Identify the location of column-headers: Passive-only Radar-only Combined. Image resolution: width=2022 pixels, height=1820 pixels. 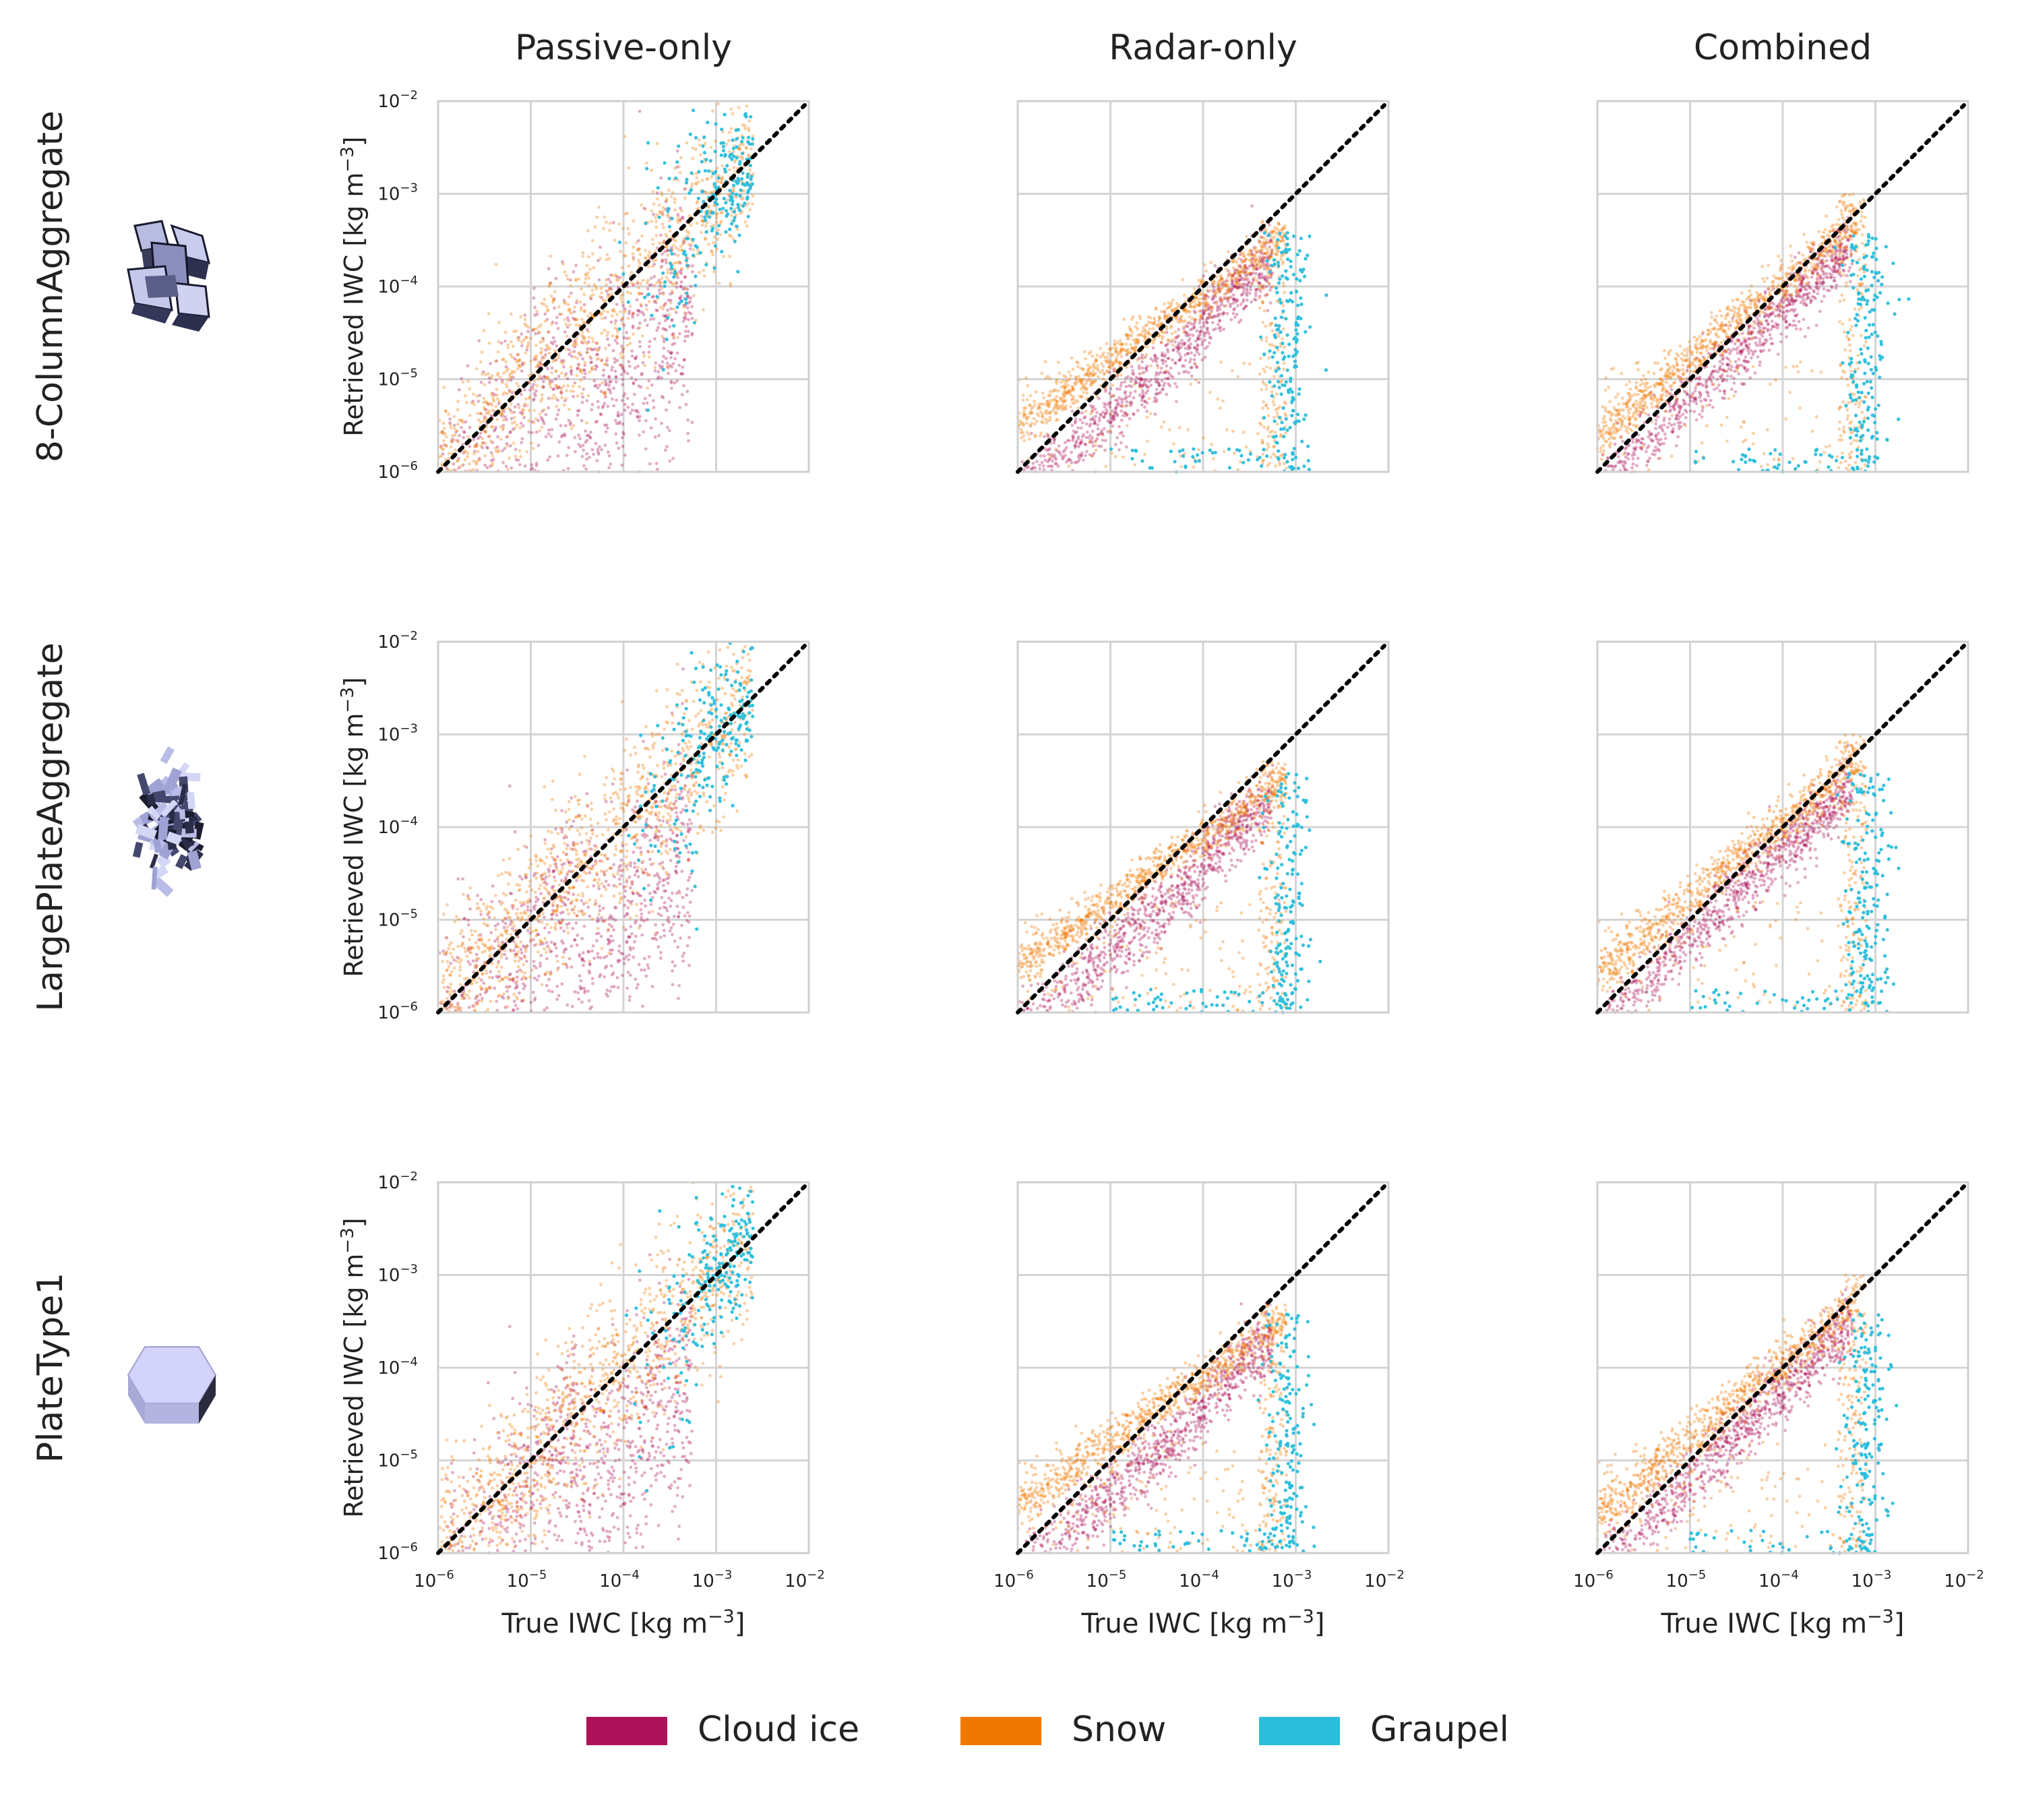
(1193, 48).